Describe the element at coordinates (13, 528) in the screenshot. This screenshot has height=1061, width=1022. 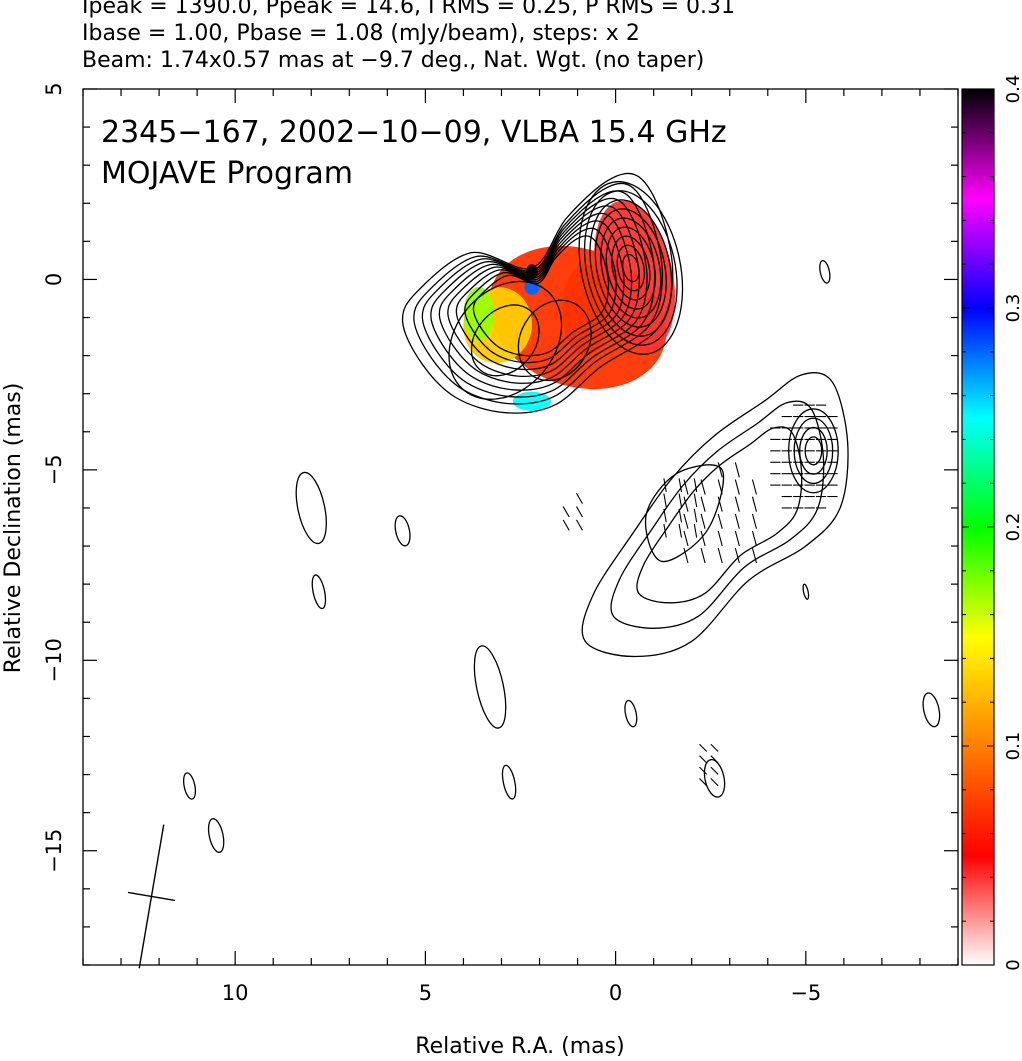
I see `y-axis-label: Relative Declination (mas)` at that location.